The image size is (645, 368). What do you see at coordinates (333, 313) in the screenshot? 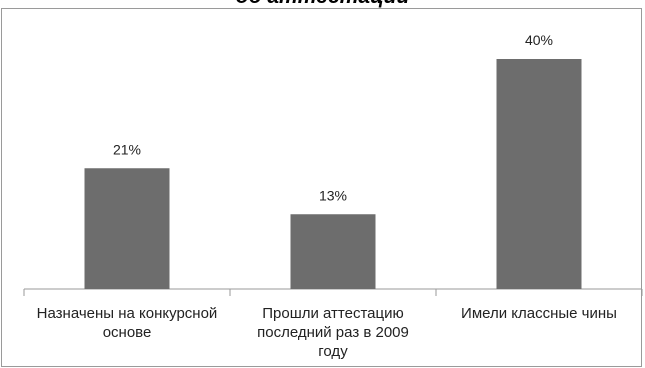
I see `category-label: Прошли аттестацию` at bounding box center [333, 313].